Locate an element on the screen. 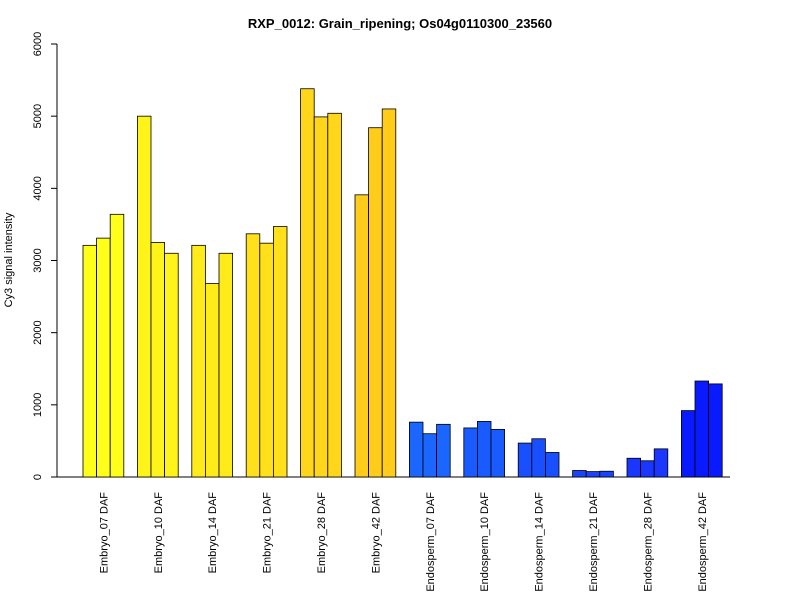 This screenshot has width=800, height=600. bar-endosperm-07-daf-rep2 is located at coordinates (430, 455).